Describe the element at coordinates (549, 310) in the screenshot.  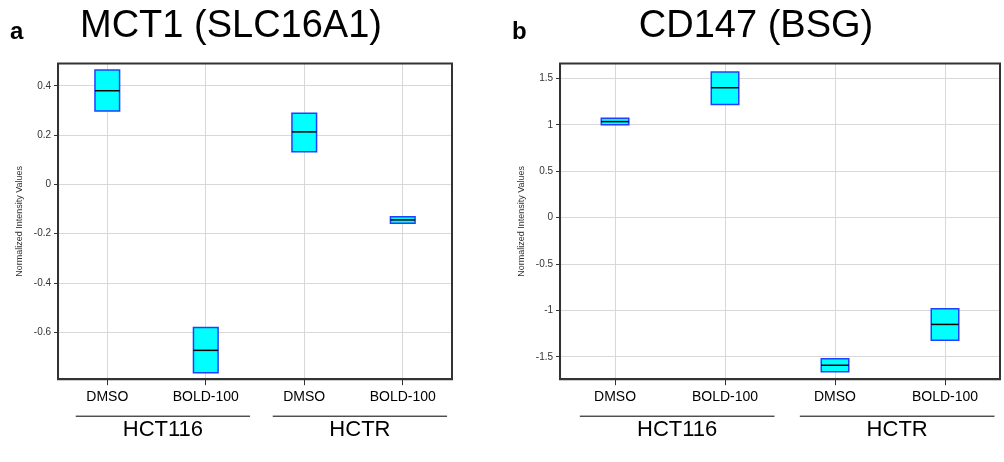
I see `y-tick-label: -1` at that location.